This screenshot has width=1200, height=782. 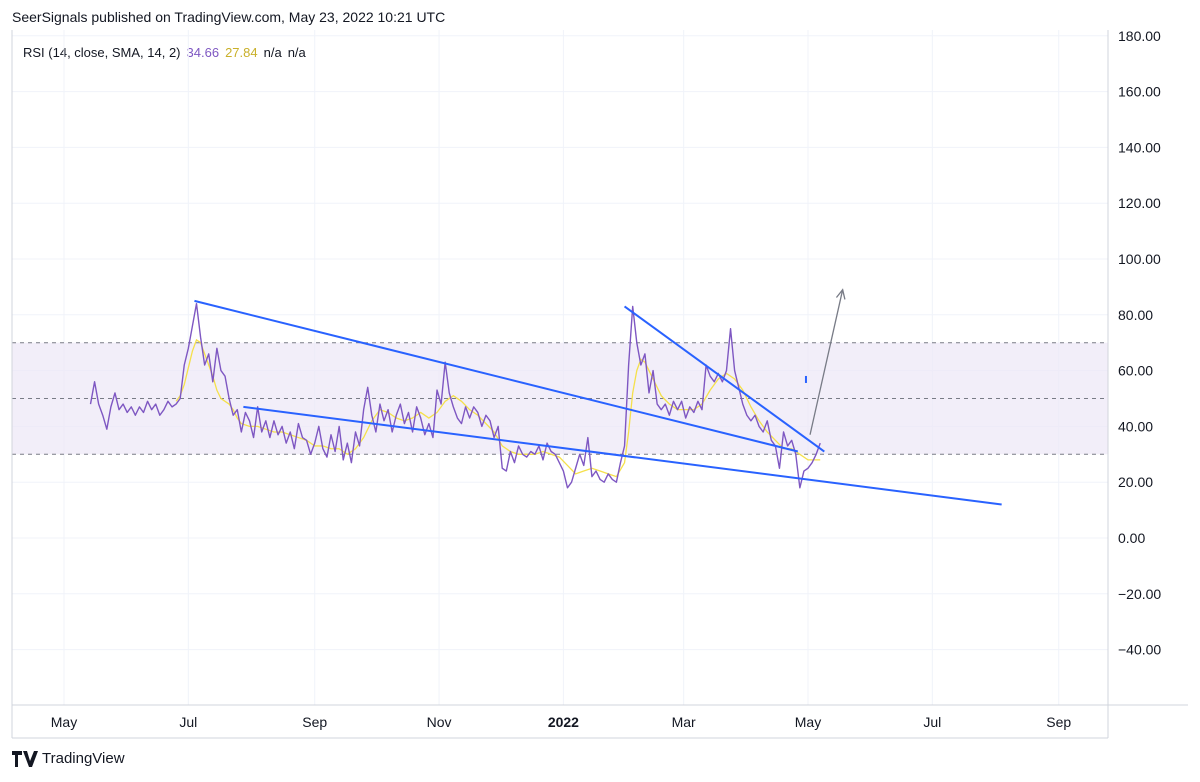 I want to click on x-tick-label: Nov, so click(x=439, y=722).